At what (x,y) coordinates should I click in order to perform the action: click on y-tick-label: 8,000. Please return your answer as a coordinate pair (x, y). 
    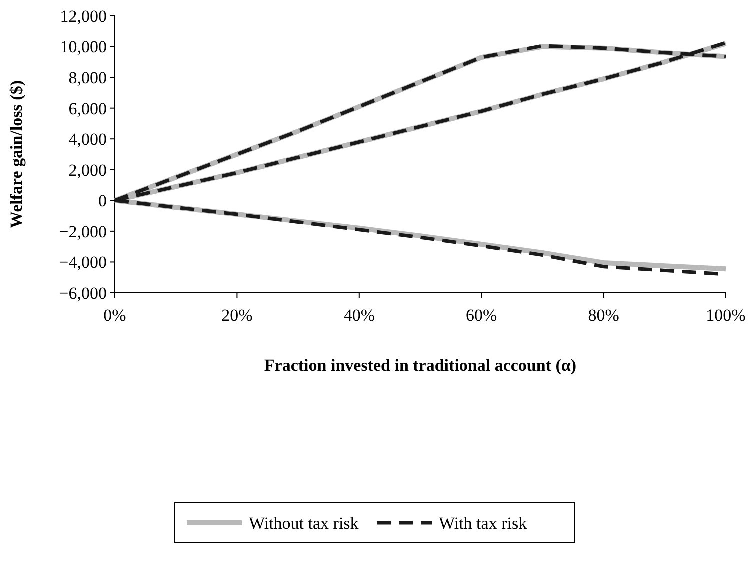
    Looking at the image, I should click on (87, 78).